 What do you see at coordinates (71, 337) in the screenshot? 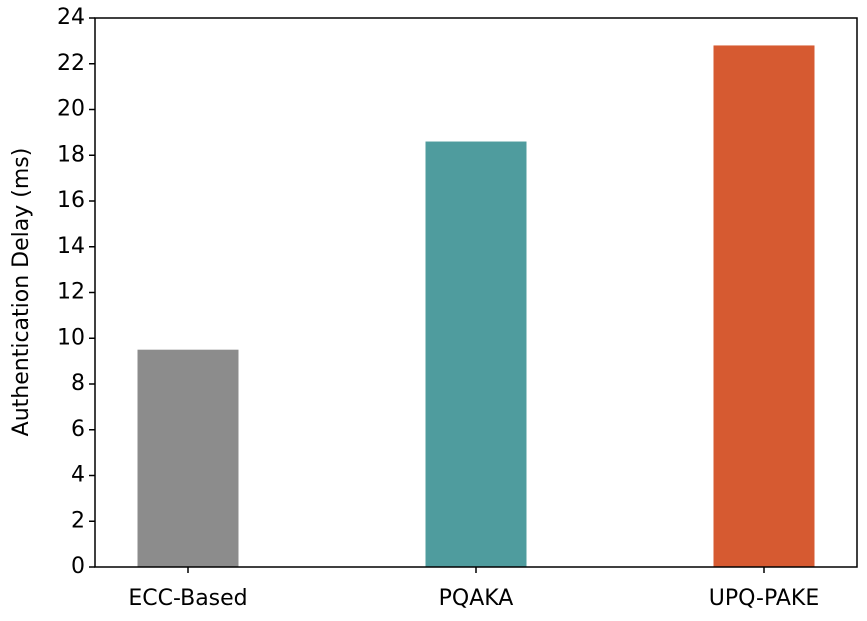
I see `y-tick-label: 10` at bounding box center [71, 337].